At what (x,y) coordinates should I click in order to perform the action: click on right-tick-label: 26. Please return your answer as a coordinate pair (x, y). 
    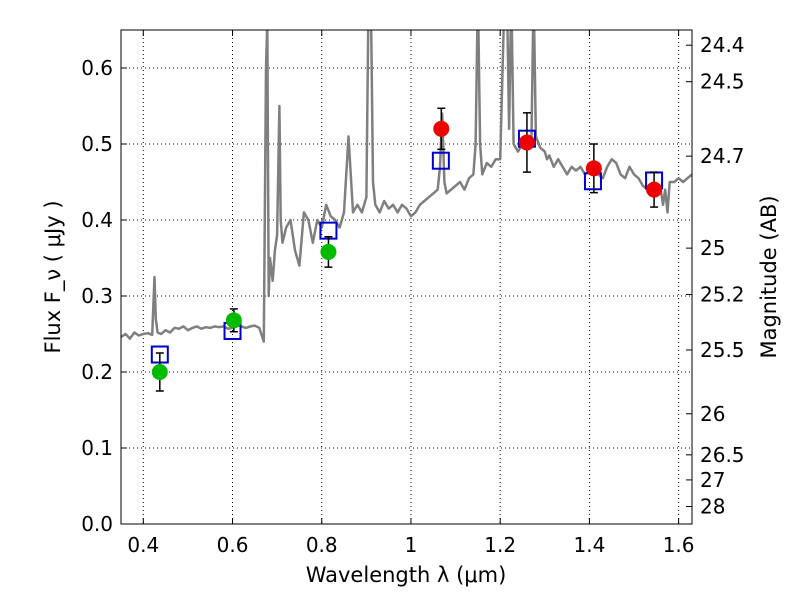
    Looking at the image, I should click on (712, 414).